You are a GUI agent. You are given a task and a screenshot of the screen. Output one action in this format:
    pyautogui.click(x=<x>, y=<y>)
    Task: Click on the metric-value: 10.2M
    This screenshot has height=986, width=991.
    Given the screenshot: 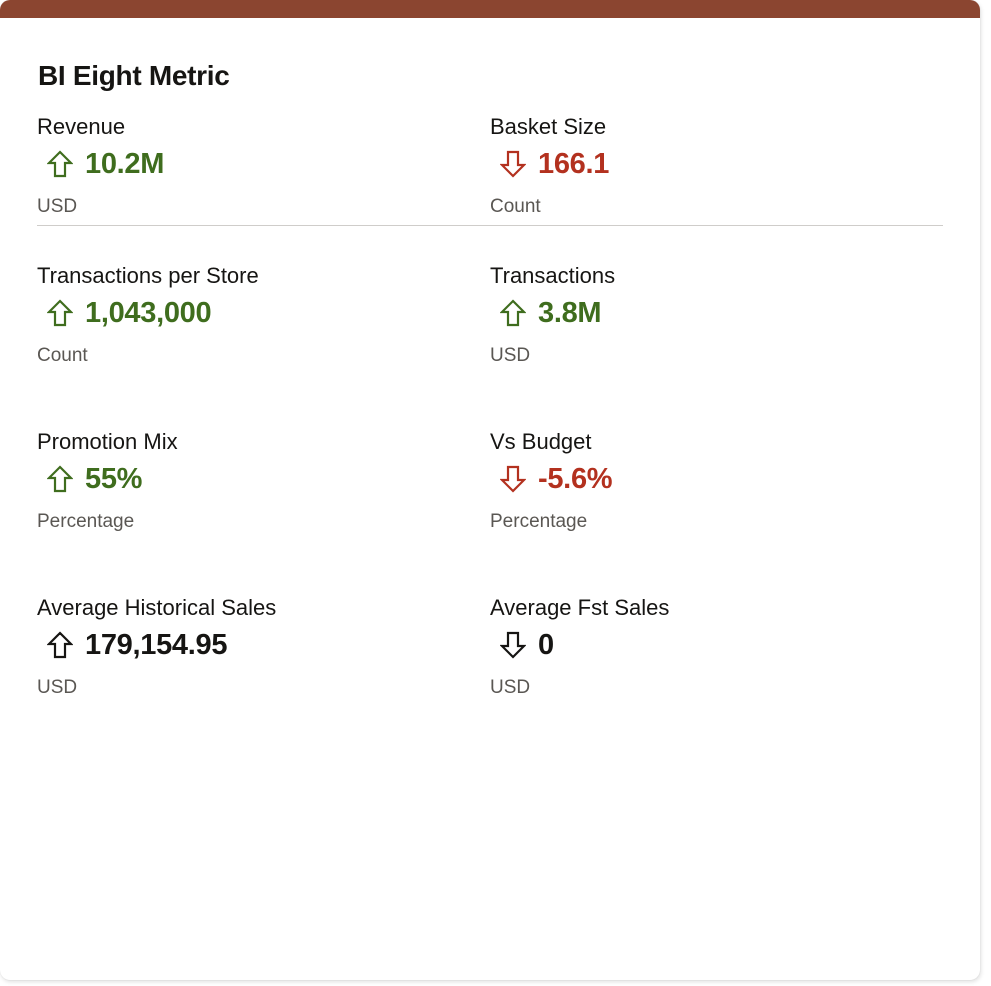 What is the action you would take?
    pyautogui.click(x=125, y=163)
    